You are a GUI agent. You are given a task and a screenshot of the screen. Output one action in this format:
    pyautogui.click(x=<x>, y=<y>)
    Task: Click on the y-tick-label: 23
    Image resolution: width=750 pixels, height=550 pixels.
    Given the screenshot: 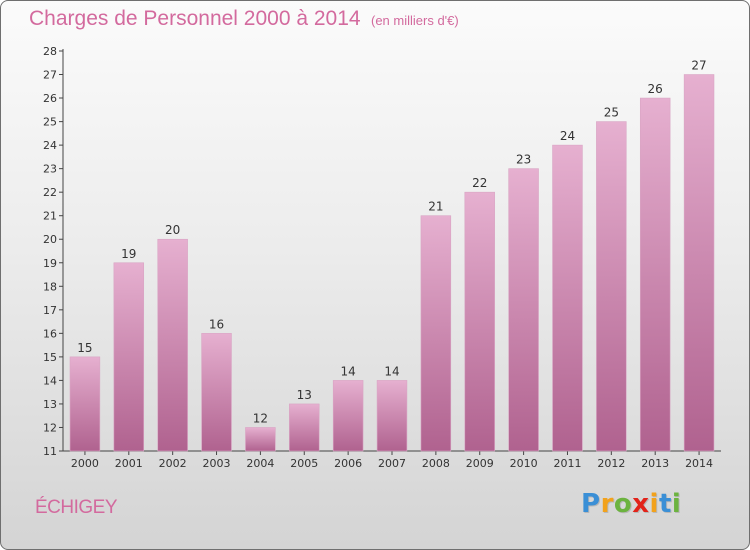 What is the action you would take?
    pyautogui.click(x=50, y=169)
    